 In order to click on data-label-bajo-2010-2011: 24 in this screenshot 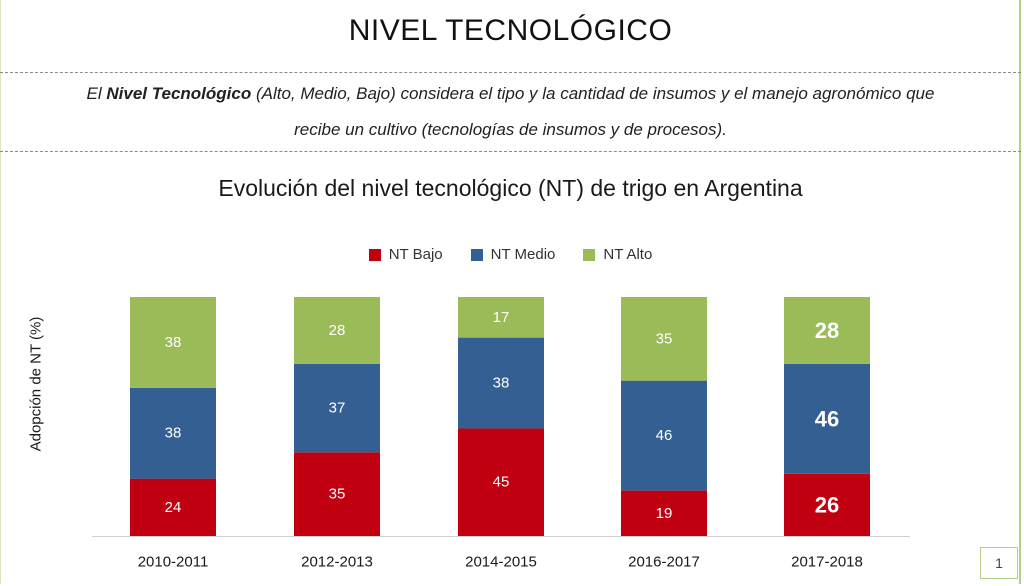, I will do `click(173, 507)`.